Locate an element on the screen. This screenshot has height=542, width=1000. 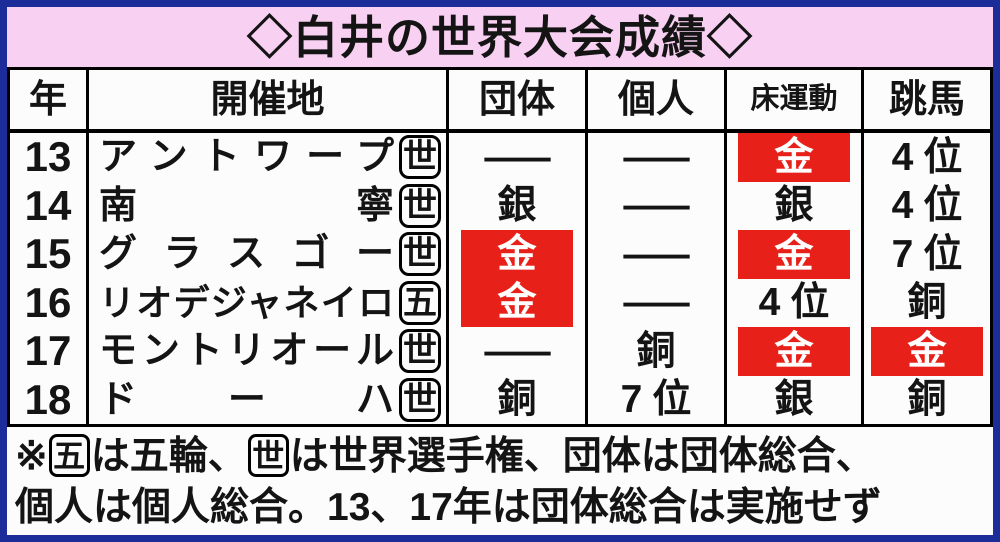
cell-floor-17: 金 is located at coordinates (795, 351).